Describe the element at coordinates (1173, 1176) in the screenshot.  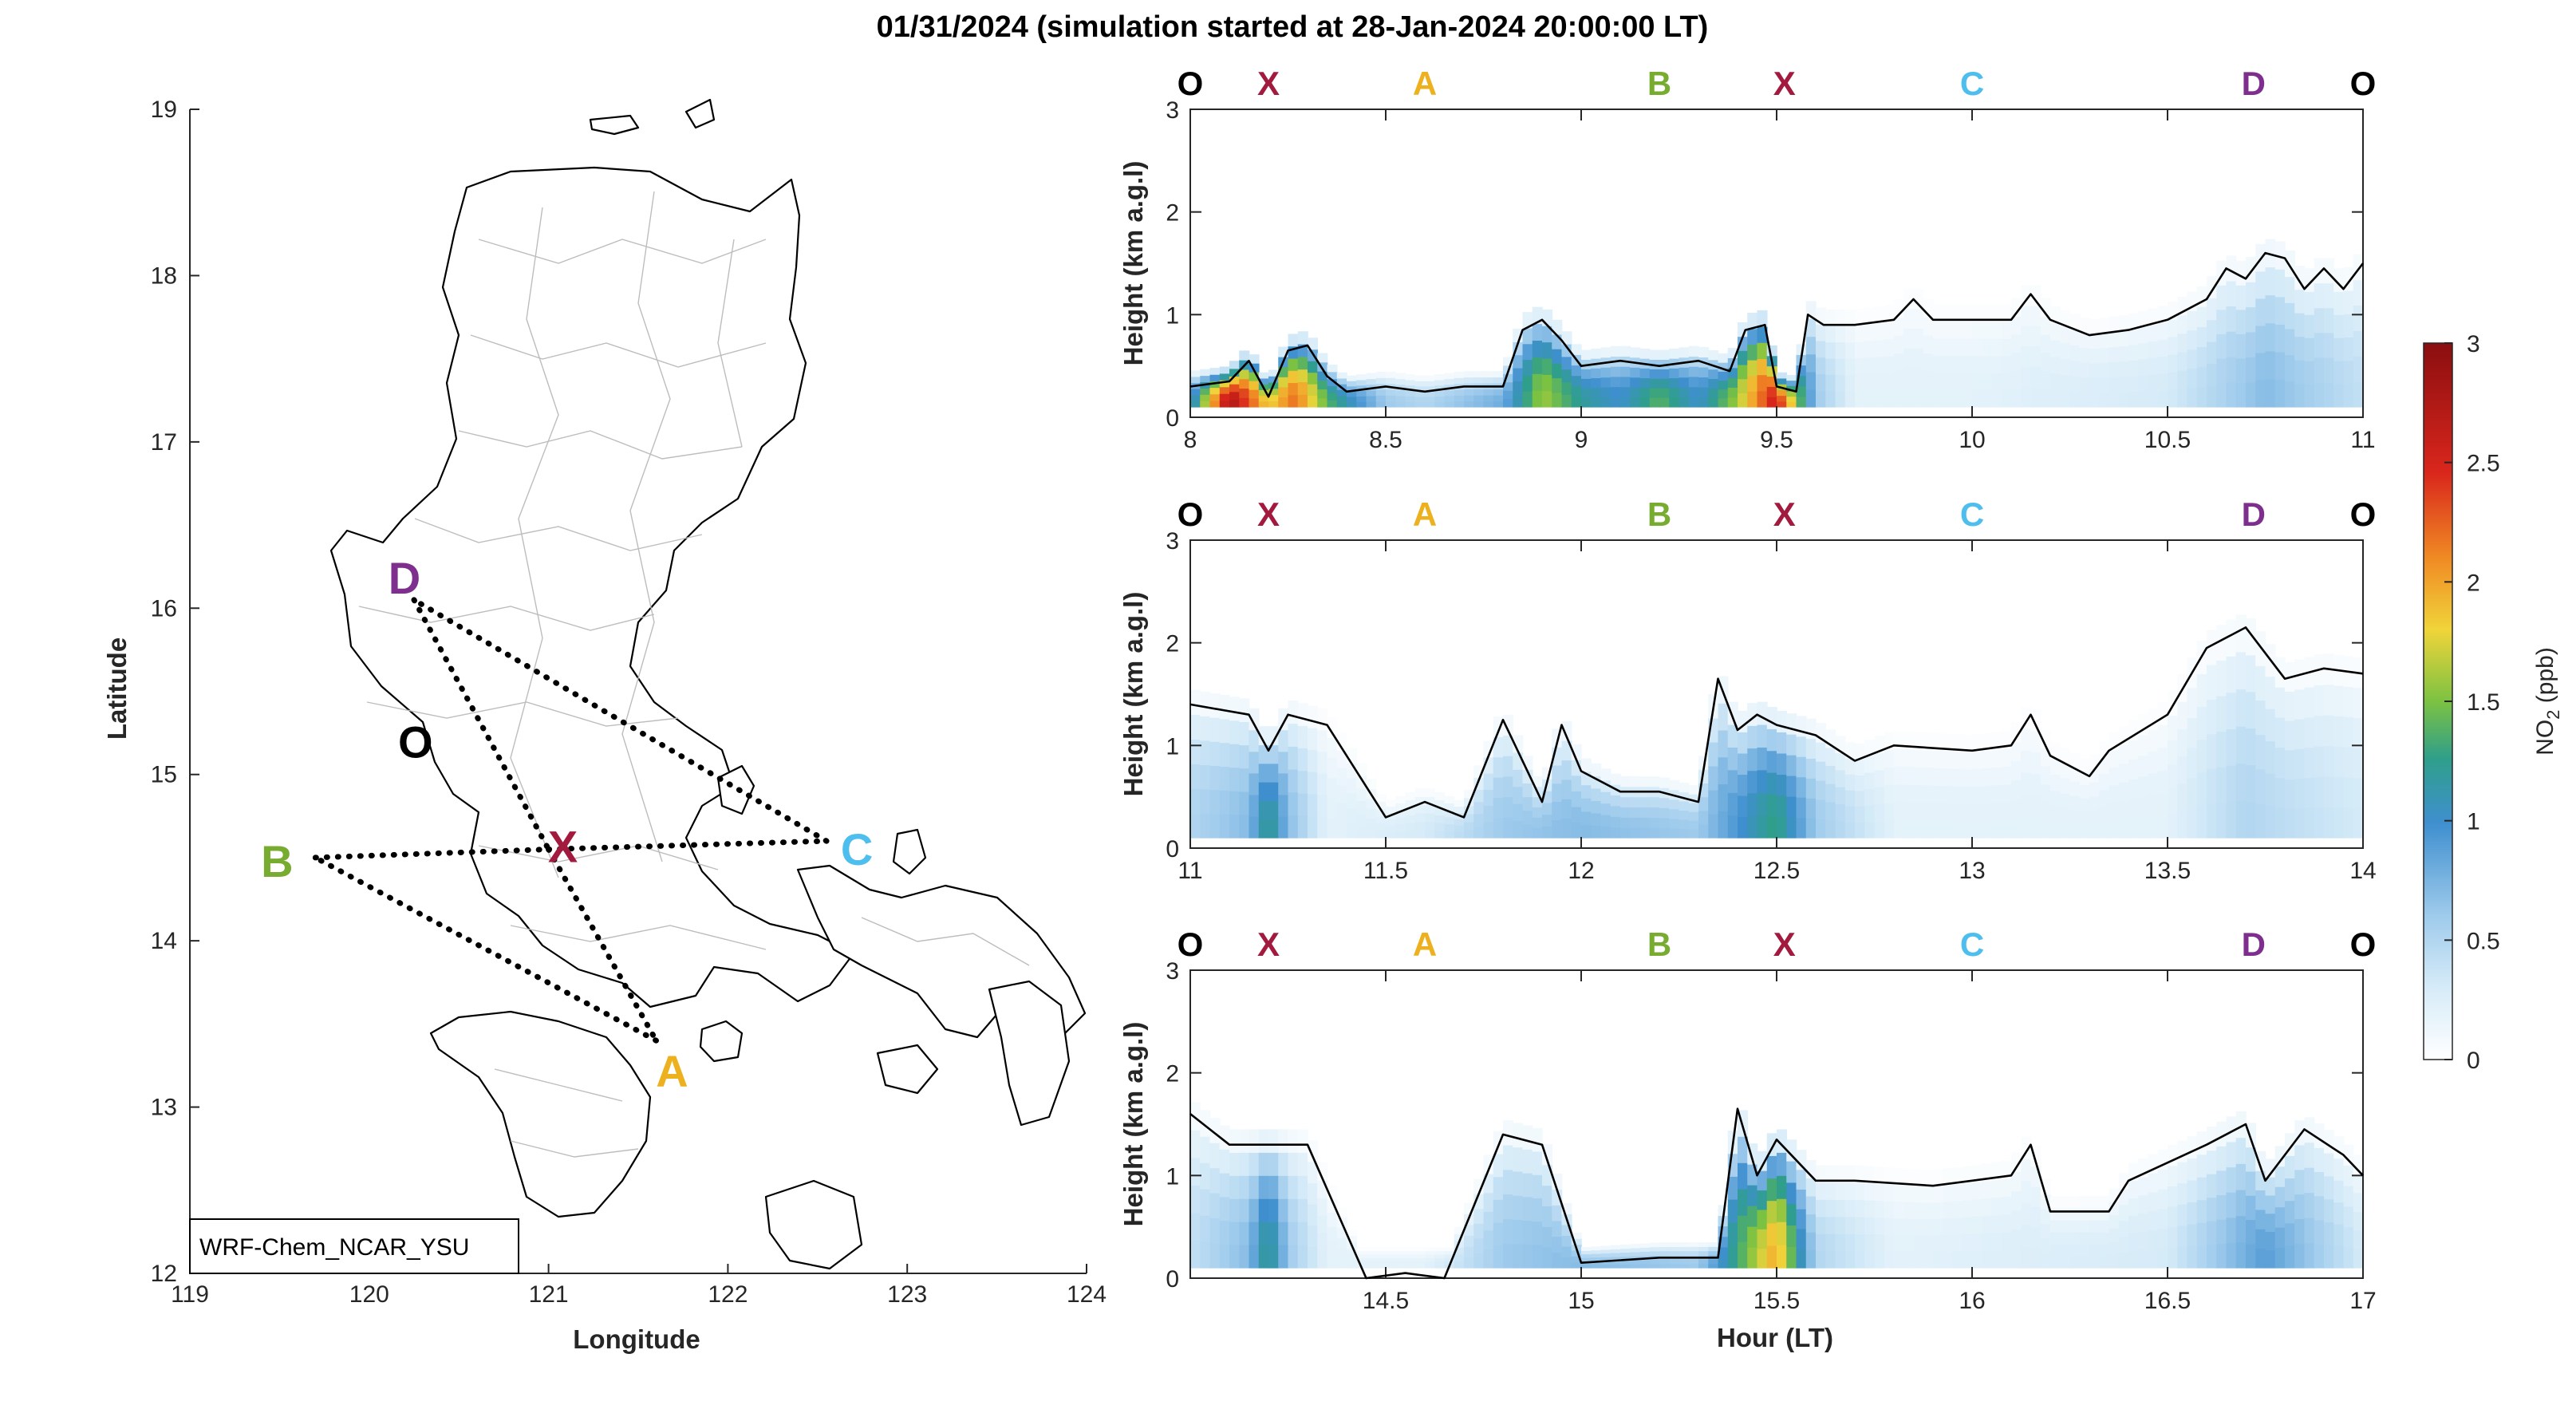
I see `curtain-y-tick-label: 1` at that location.